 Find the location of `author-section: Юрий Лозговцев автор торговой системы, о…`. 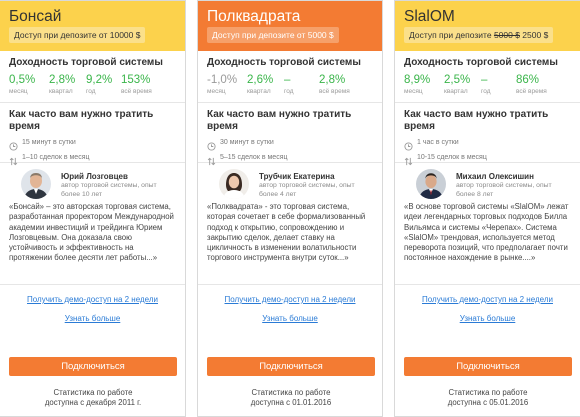

author-section: Юрий Лозговцев автор торговой системы, о… is located at coordinates (92, 224).